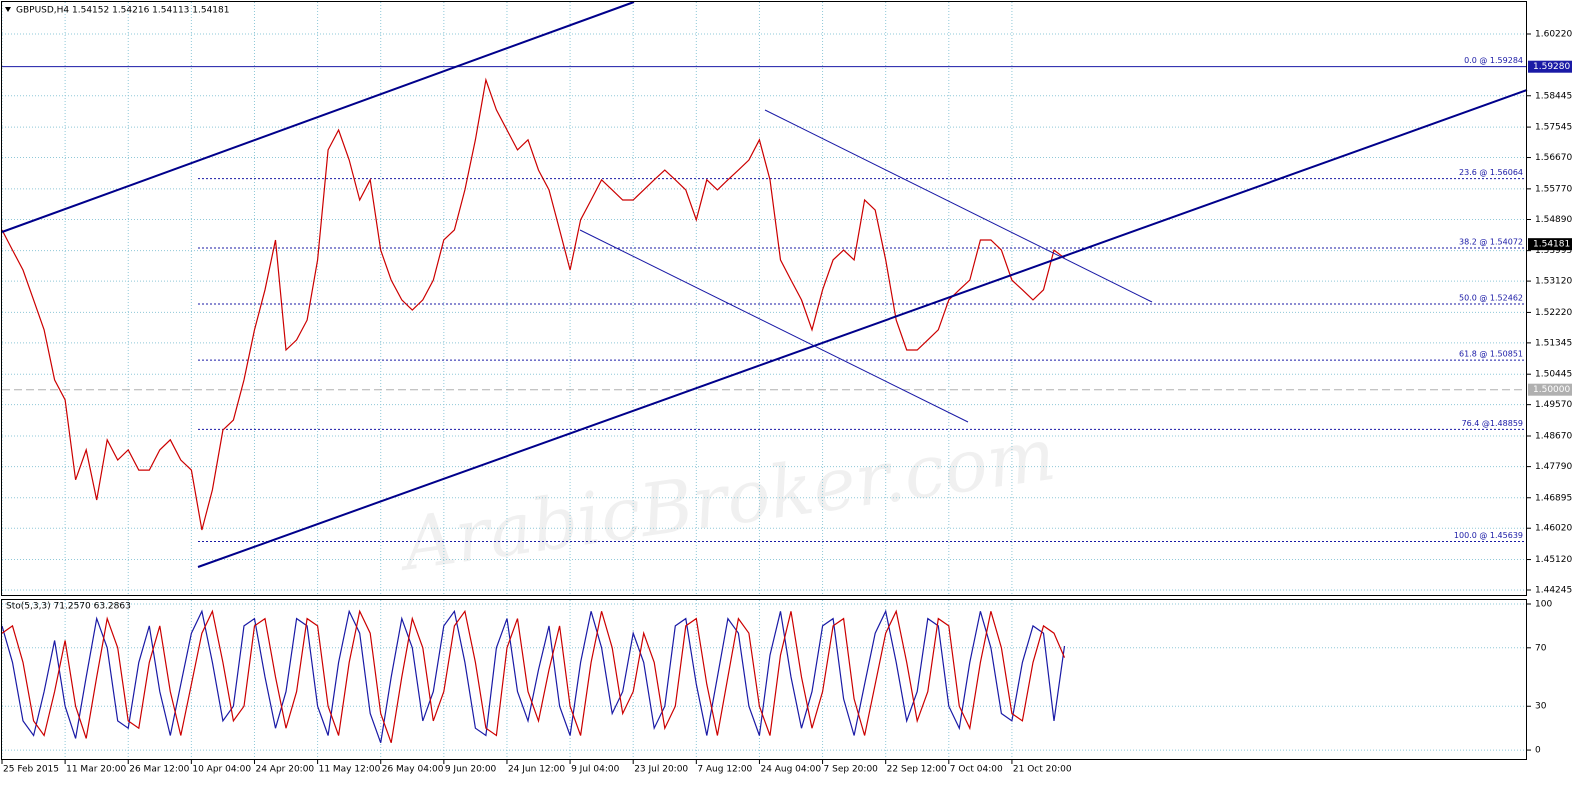 The image size is (1596, 790). I want to click on y-tick-label: 1.60220, so click(1553, 34).